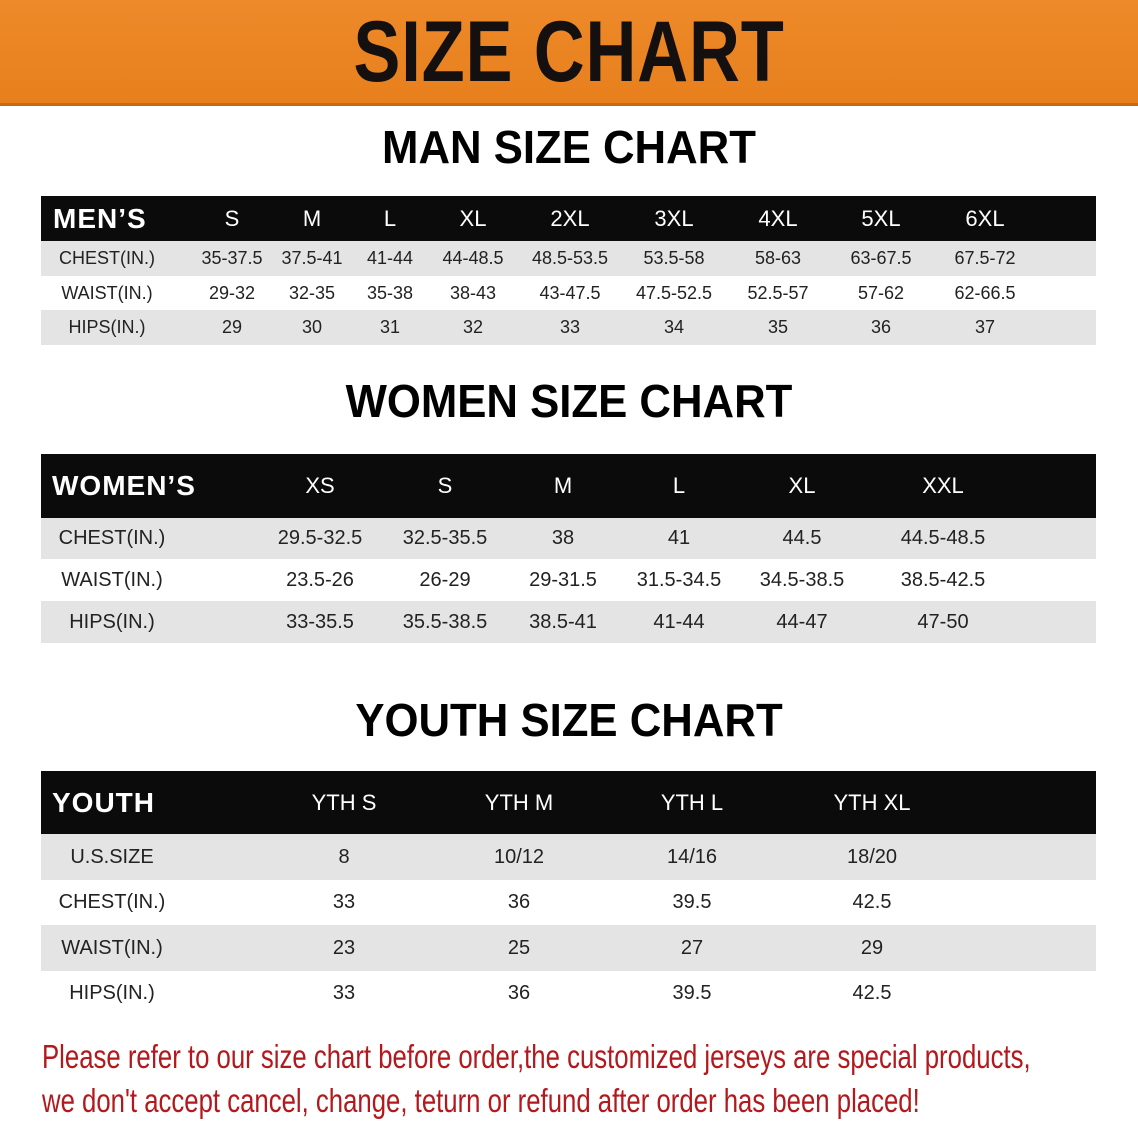 Image resolution: width=1138 pixels, height=1132 pixels. What do you see at coordinates (320, 538) in the screenshot?
I see `measurement-value: 29.5-32.5` at bounding box center [320, 538].